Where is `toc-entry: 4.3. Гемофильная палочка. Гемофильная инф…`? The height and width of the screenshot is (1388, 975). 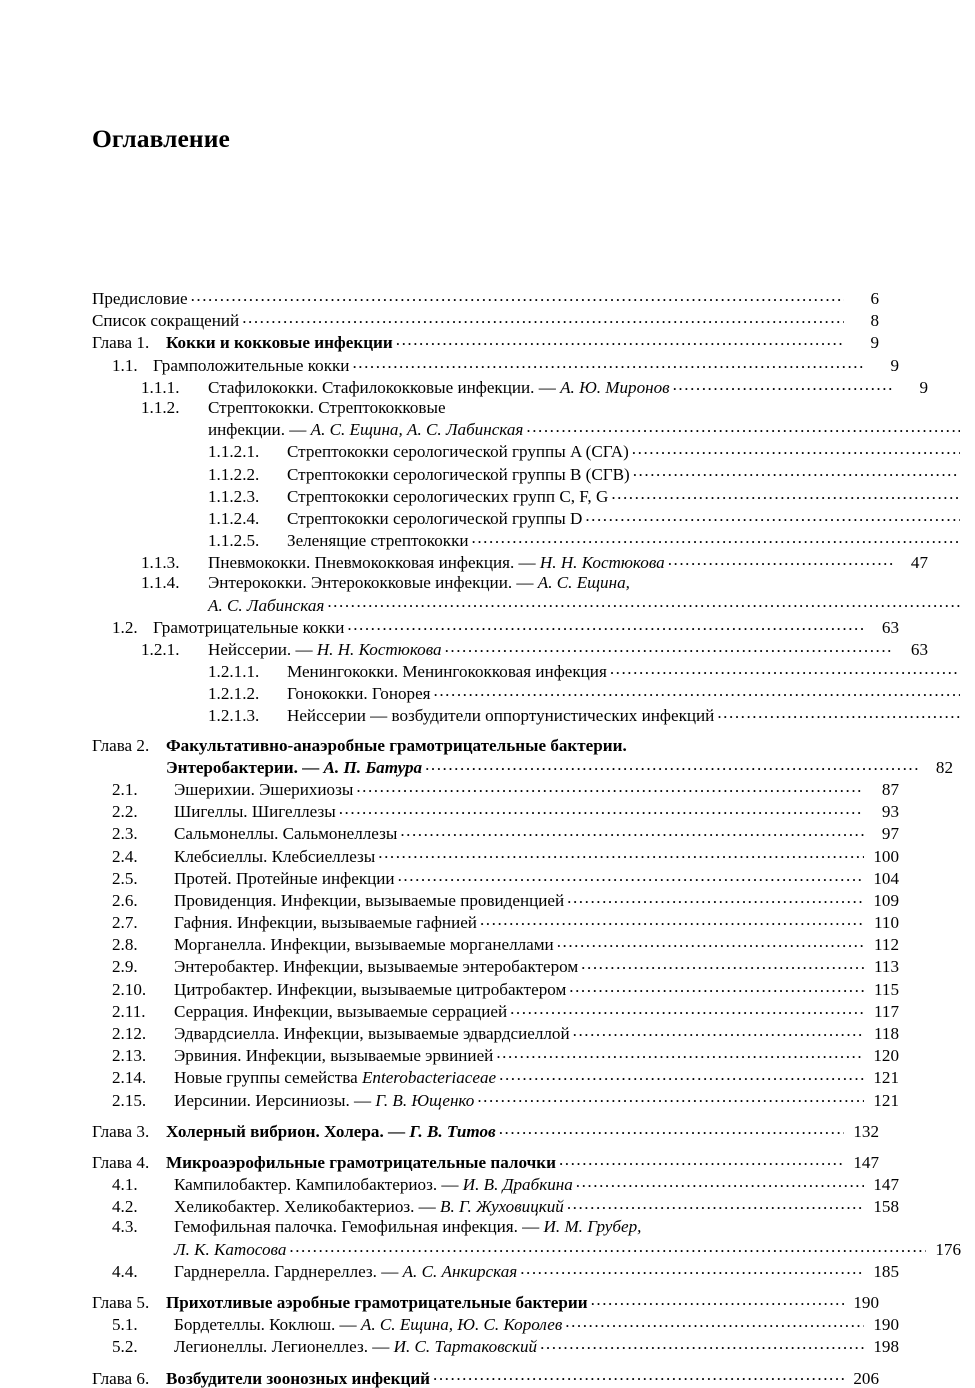
toc-entry: 4.3. Гемофильная палочка. Гемофильная инф… is located at coordinates (495, 1227).